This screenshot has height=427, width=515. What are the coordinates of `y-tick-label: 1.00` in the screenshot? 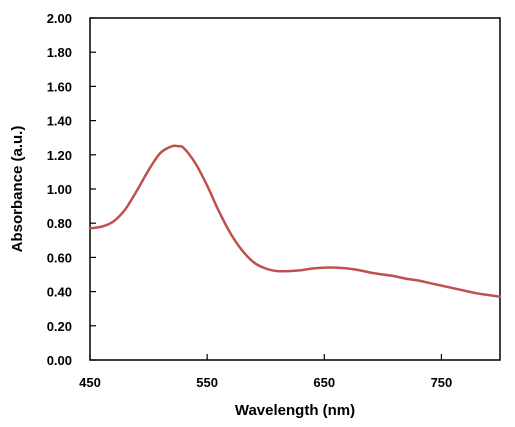 It's located at (59, 189).